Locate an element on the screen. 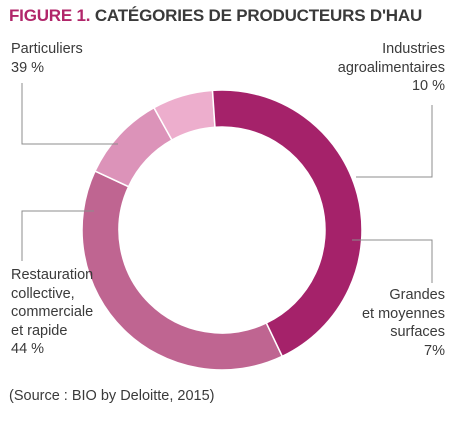 The image size is (465, 425). label-particuliers-value: 39 % is located at coordinates (28, 67).